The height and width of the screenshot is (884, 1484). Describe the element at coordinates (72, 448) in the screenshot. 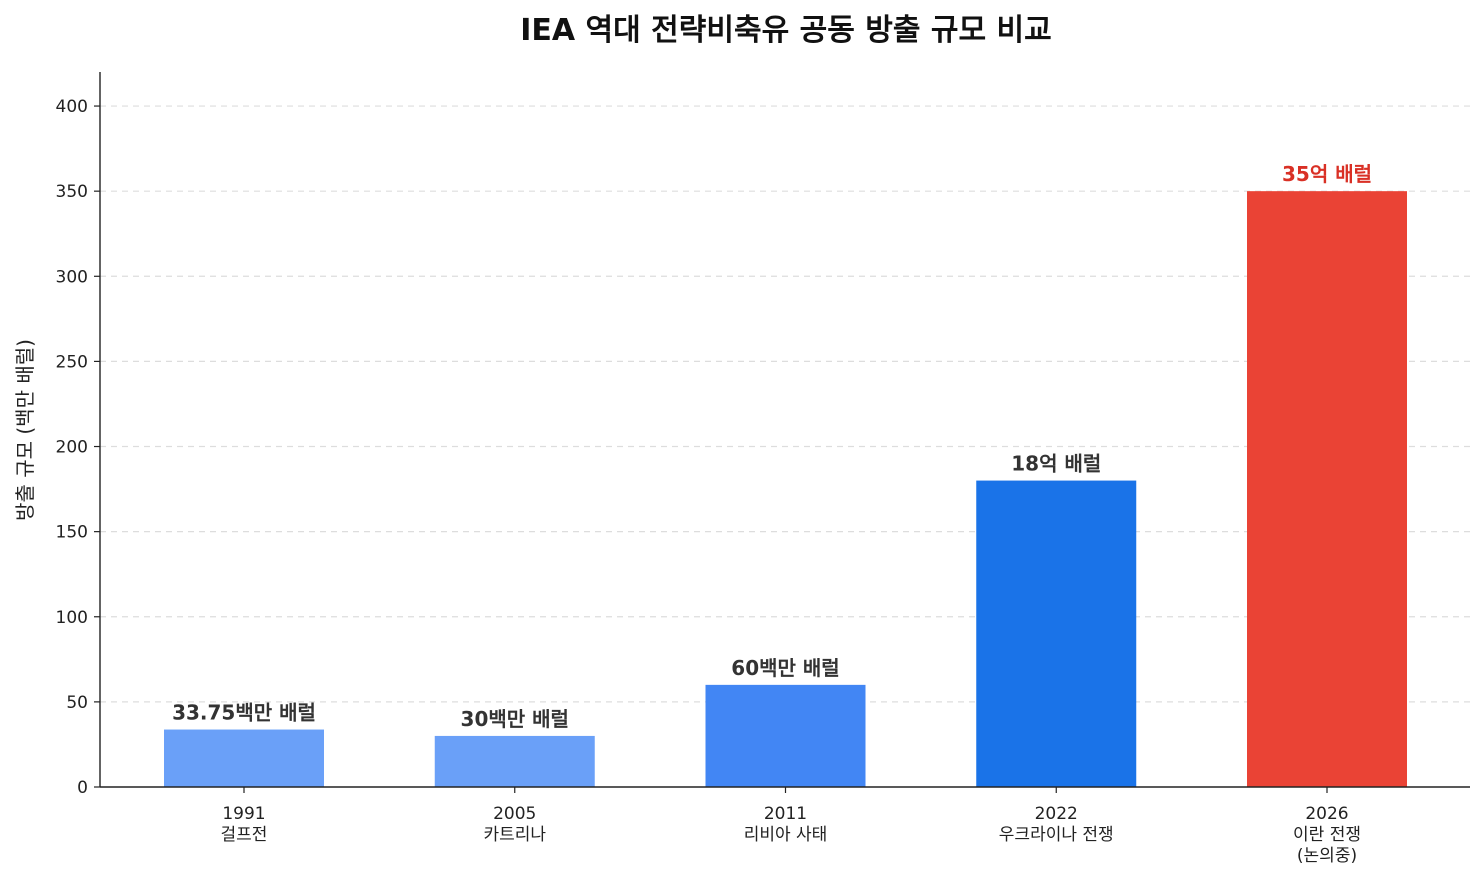

I see `y-tick-label: 200` at that location.